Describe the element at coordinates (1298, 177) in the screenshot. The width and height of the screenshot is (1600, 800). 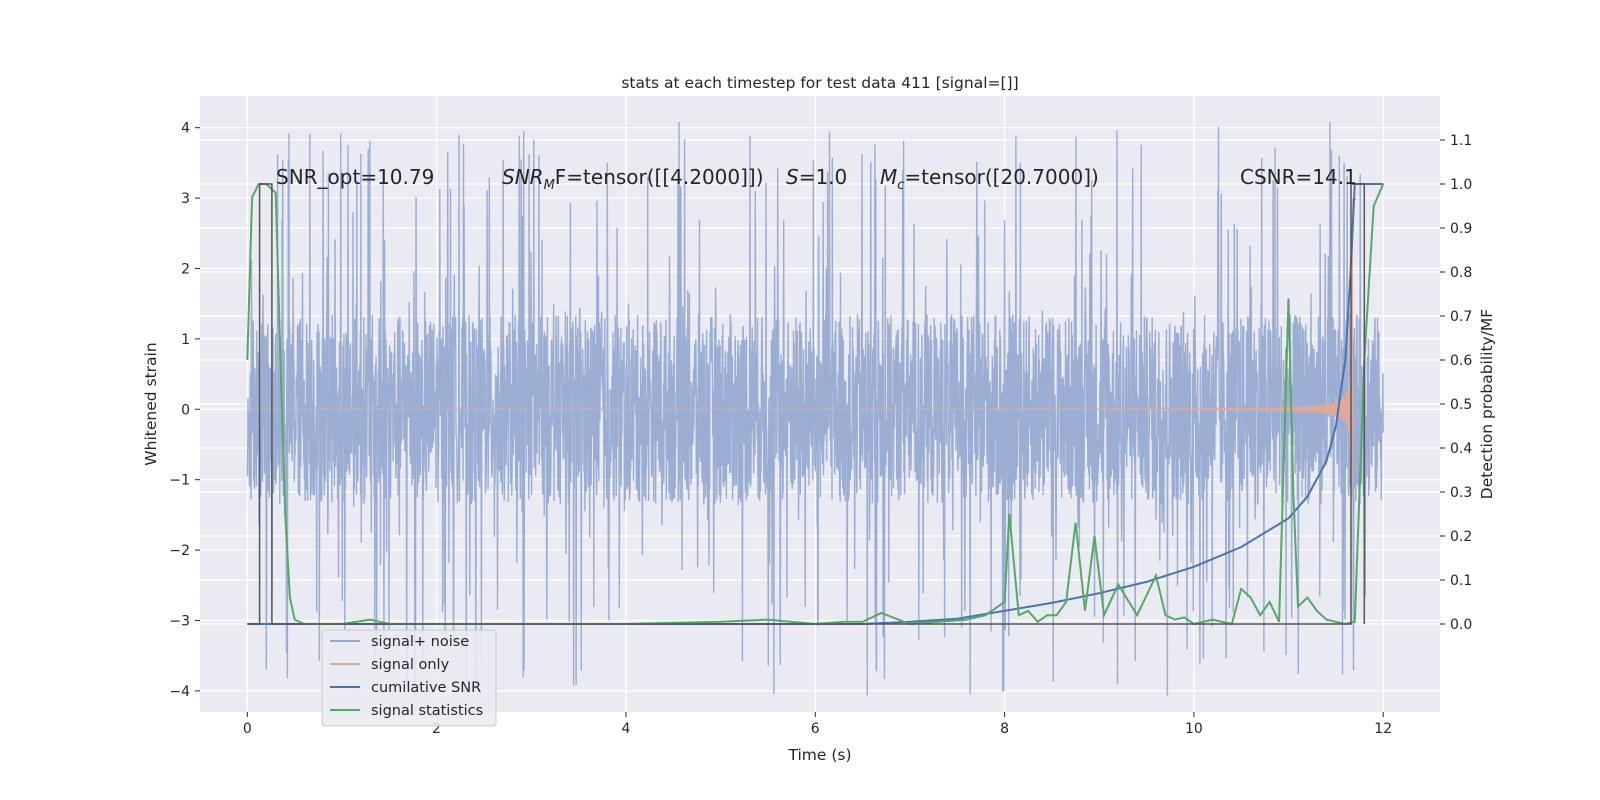
I see `csnr-annotation: CSNR=14.1` at that location.